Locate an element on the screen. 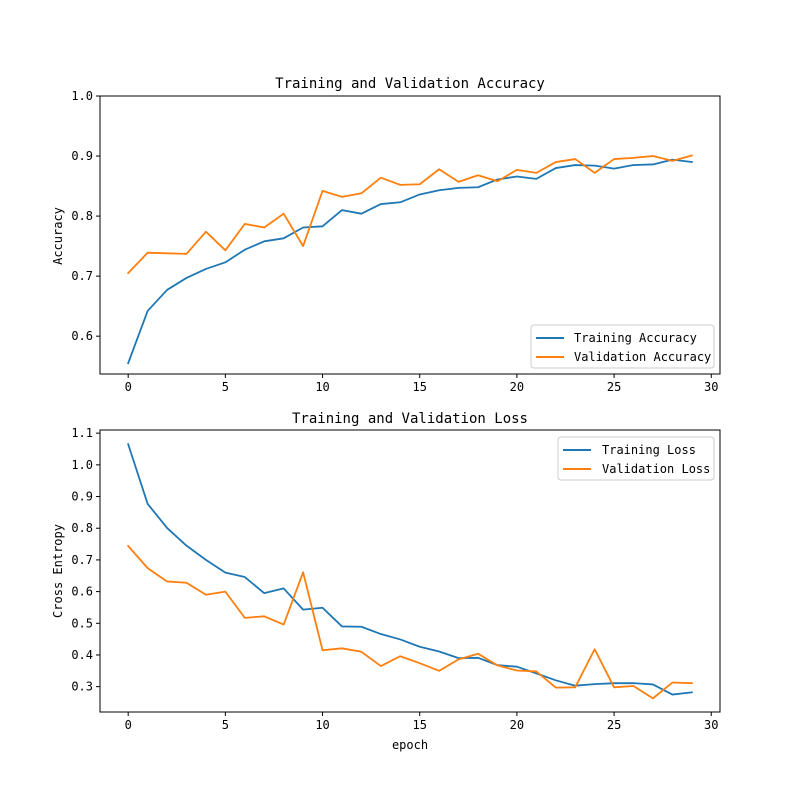 This screenshot has height=800, width=800. loss-y-tick-label: 0.7 is located at coordinates (82, 560).